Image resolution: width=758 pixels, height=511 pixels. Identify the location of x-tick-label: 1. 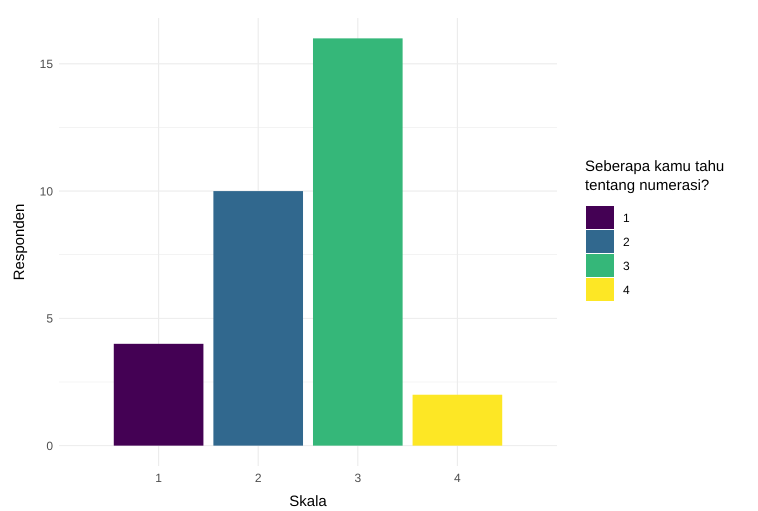
(158, 478).